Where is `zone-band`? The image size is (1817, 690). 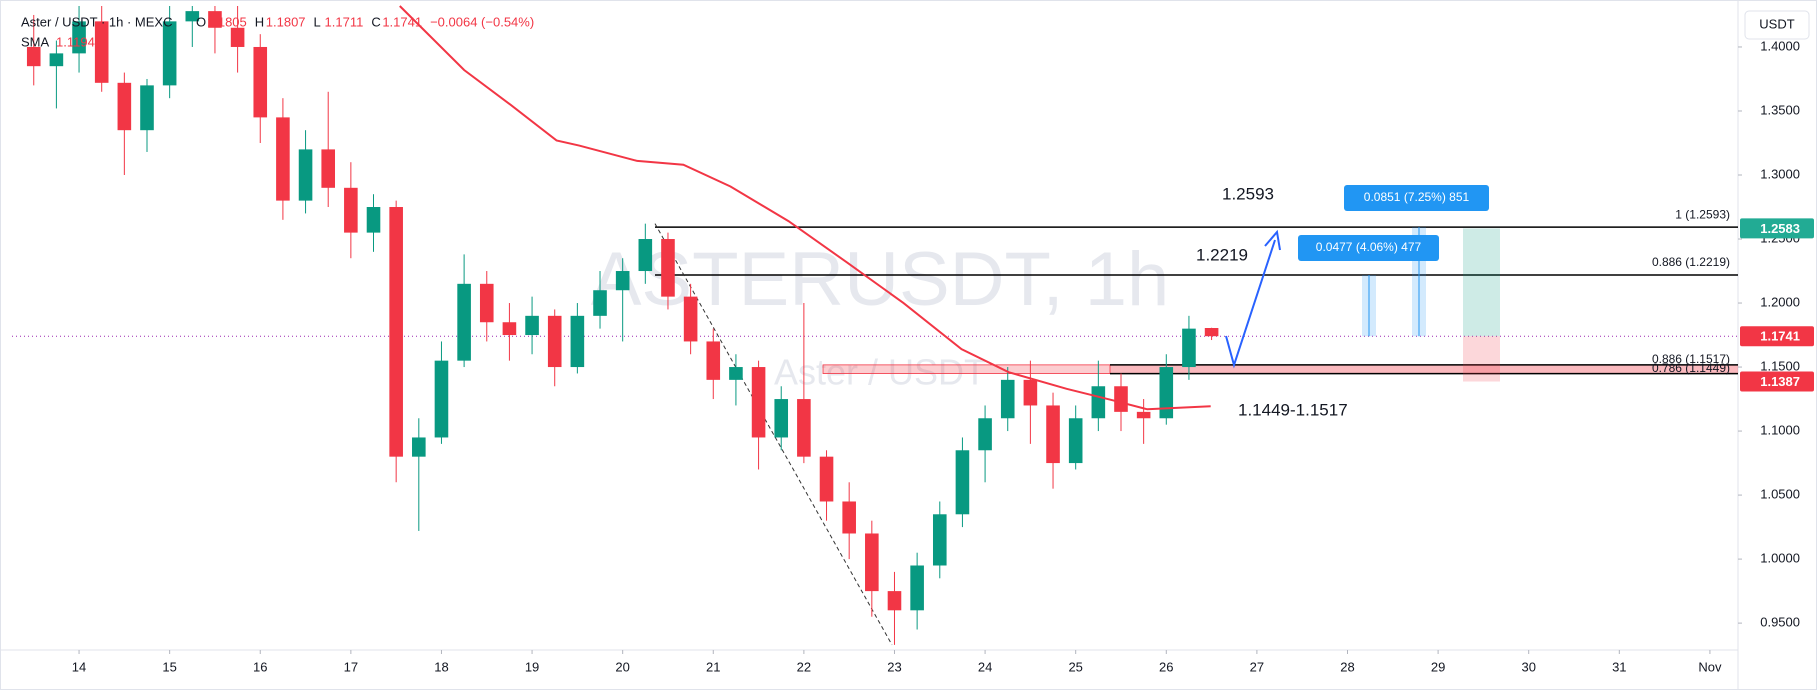
zone-band is located at coordinates (966, 369).